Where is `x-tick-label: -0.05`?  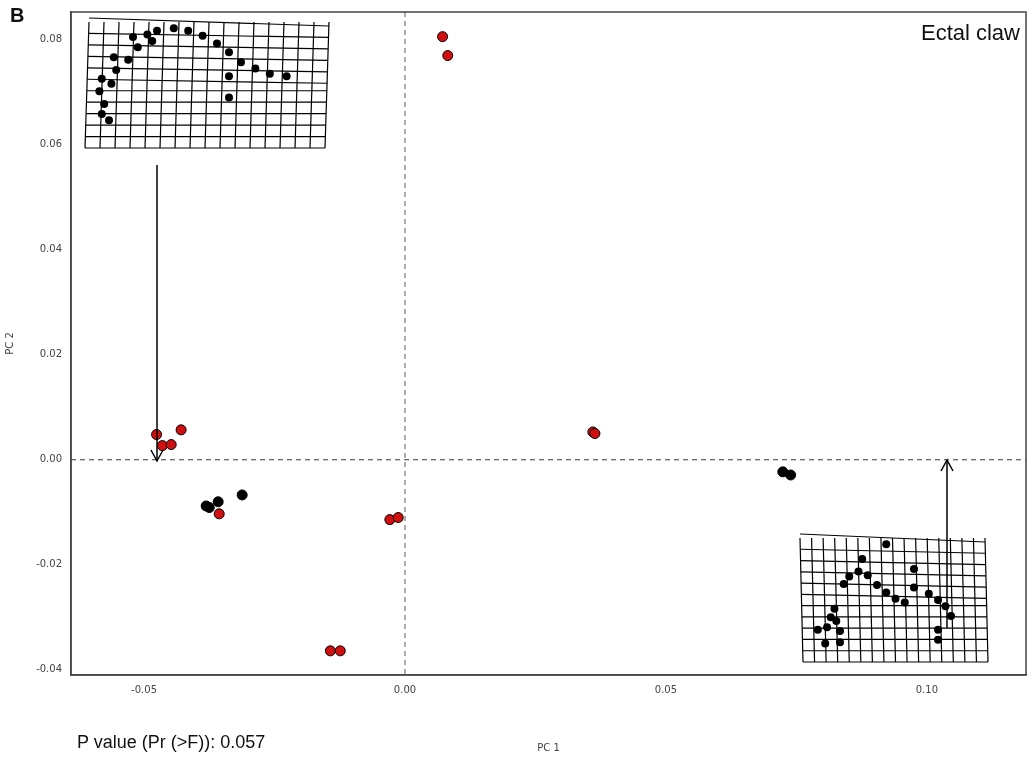
x-tick-label: -0.05 is located at coordinates (144, 689).